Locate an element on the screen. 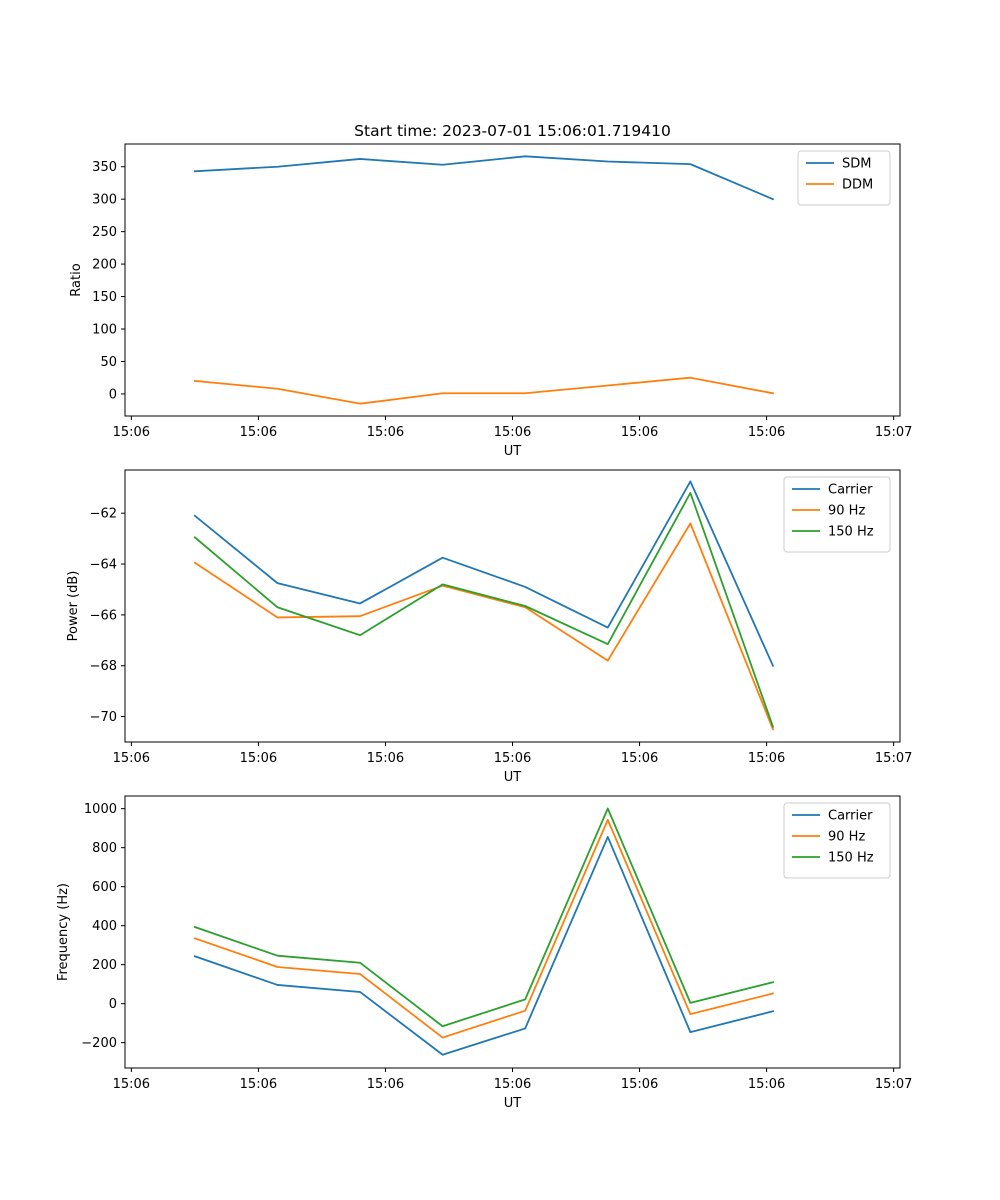 The image size is (1000, 1200). frequency-legend-label-carrier: Carrier is located at coordinates (850, 816).